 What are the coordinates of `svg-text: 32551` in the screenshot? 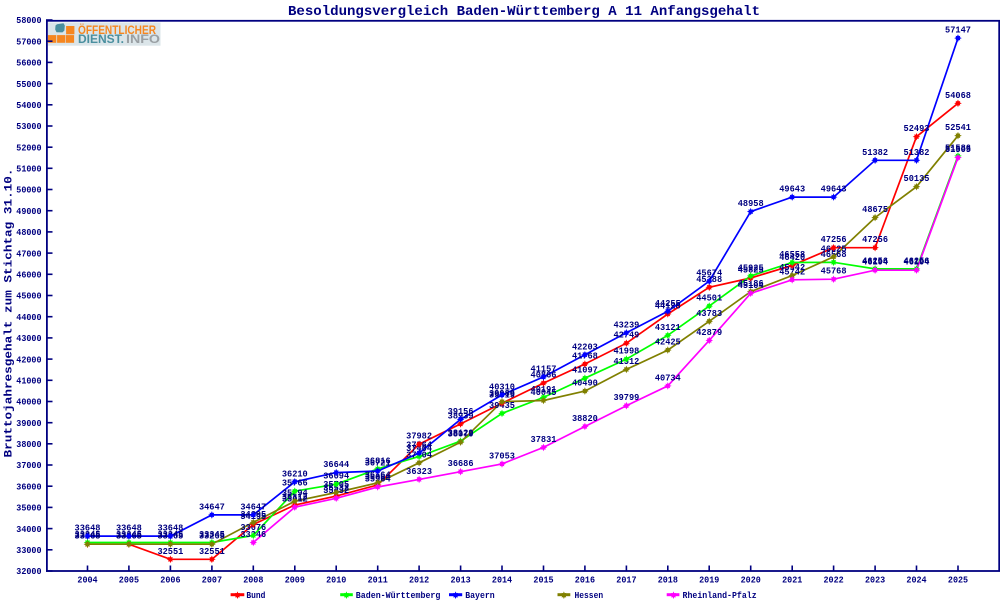 It's located at (170, 552).